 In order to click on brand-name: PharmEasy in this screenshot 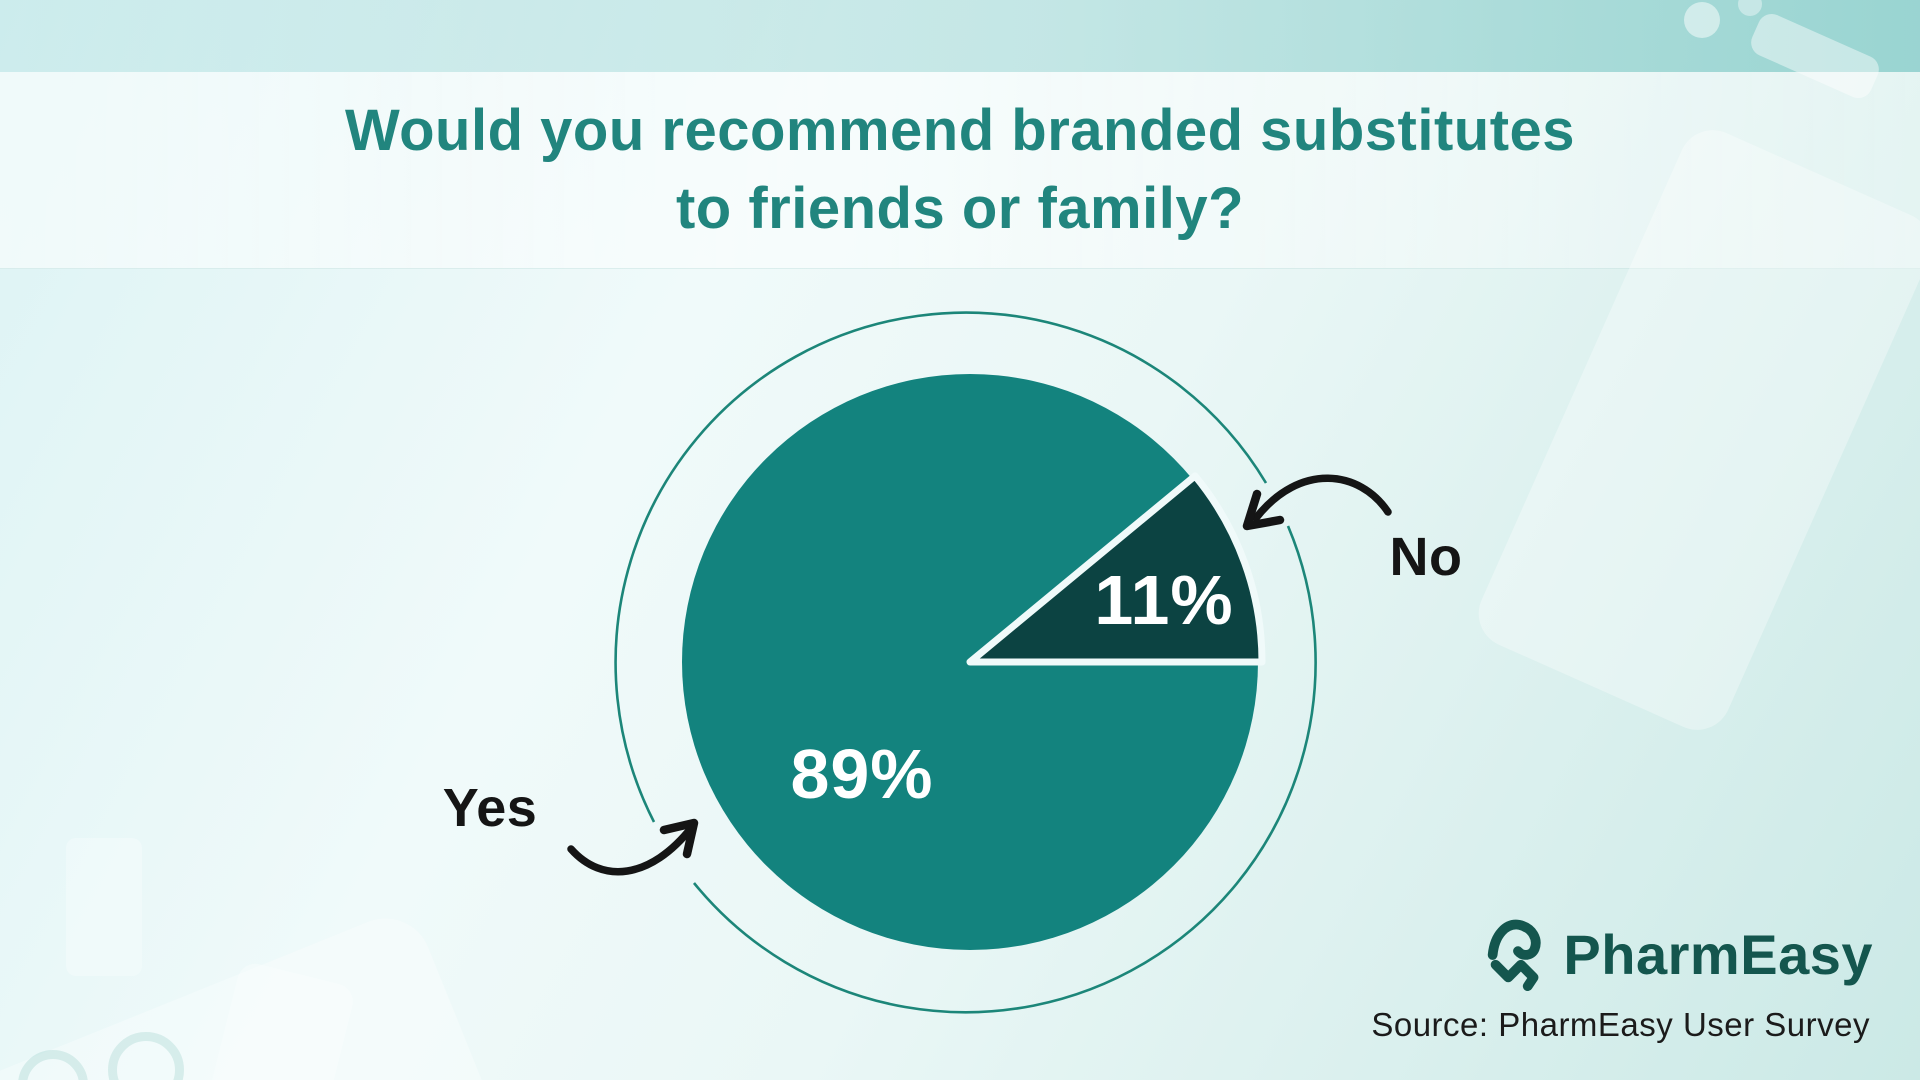, I will do `click(1718, 954)`.